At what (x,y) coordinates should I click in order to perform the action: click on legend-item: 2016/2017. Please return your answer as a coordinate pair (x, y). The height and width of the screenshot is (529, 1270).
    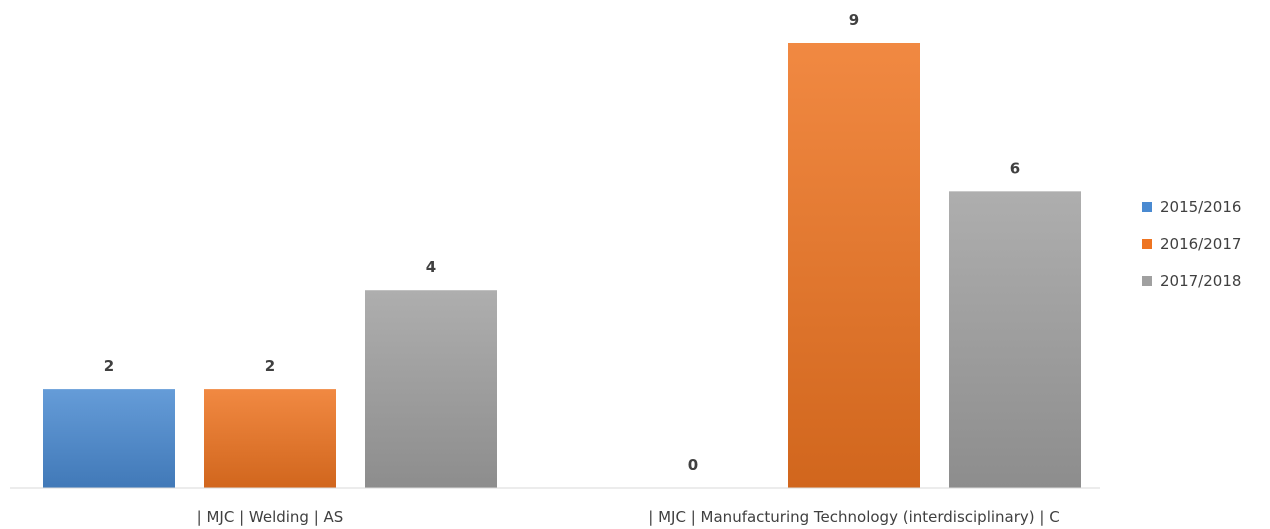
    Looking at the image, I should click on (1191, 243).